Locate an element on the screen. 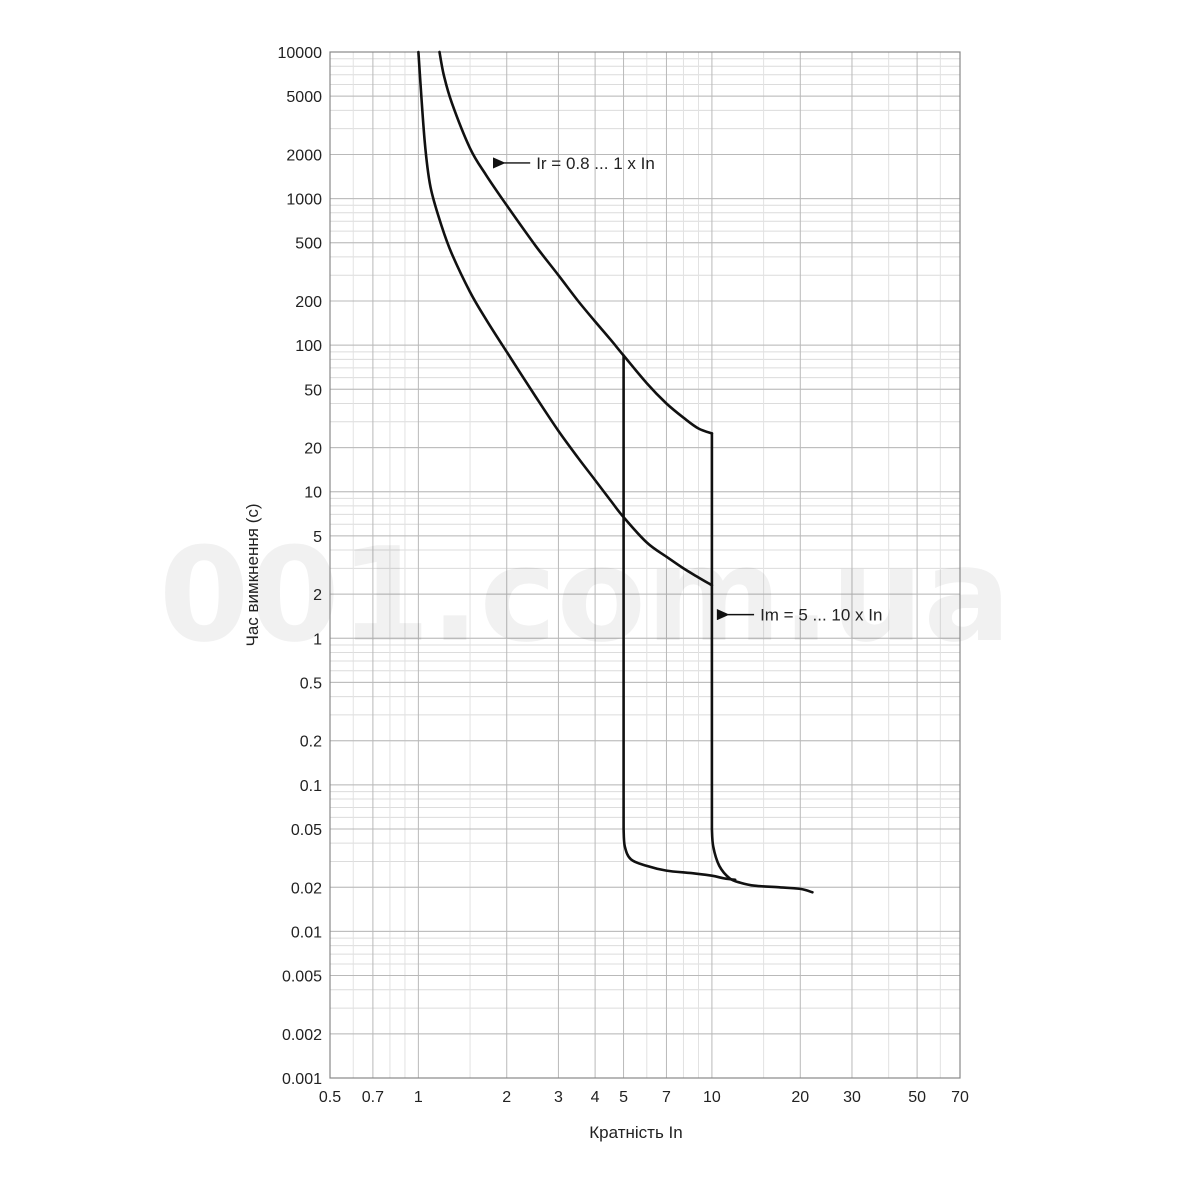 The width and height of the screenshot is (1200, 1200). x-tick-label: 2 is located at coordinates (506, 1097).